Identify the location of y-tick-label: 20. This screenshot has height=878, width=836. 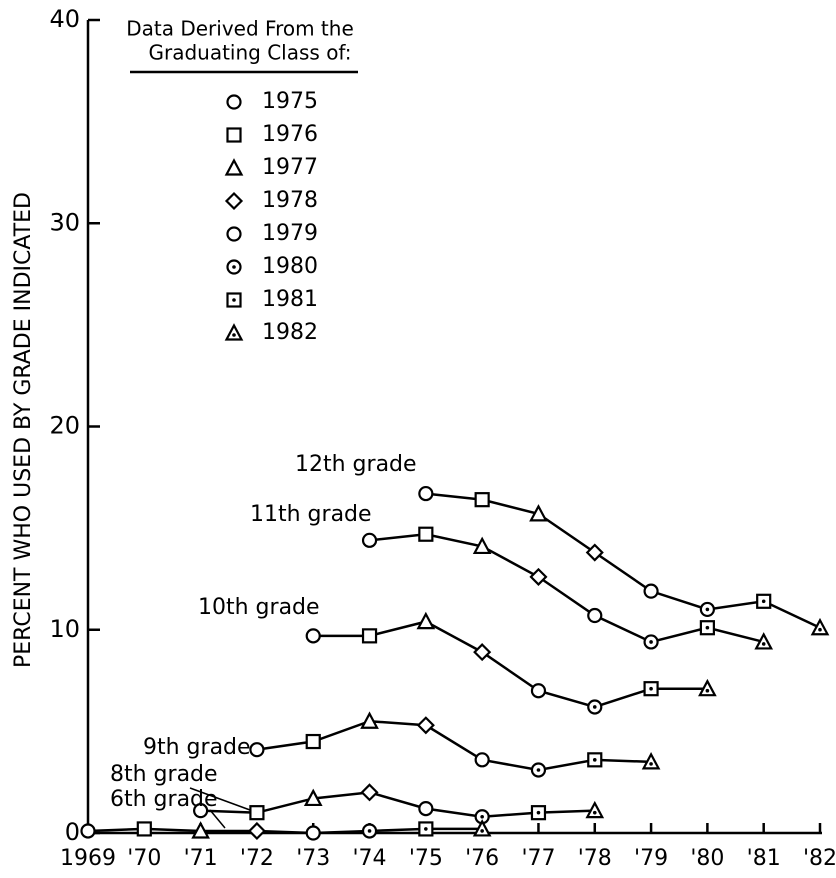
(64, 426).